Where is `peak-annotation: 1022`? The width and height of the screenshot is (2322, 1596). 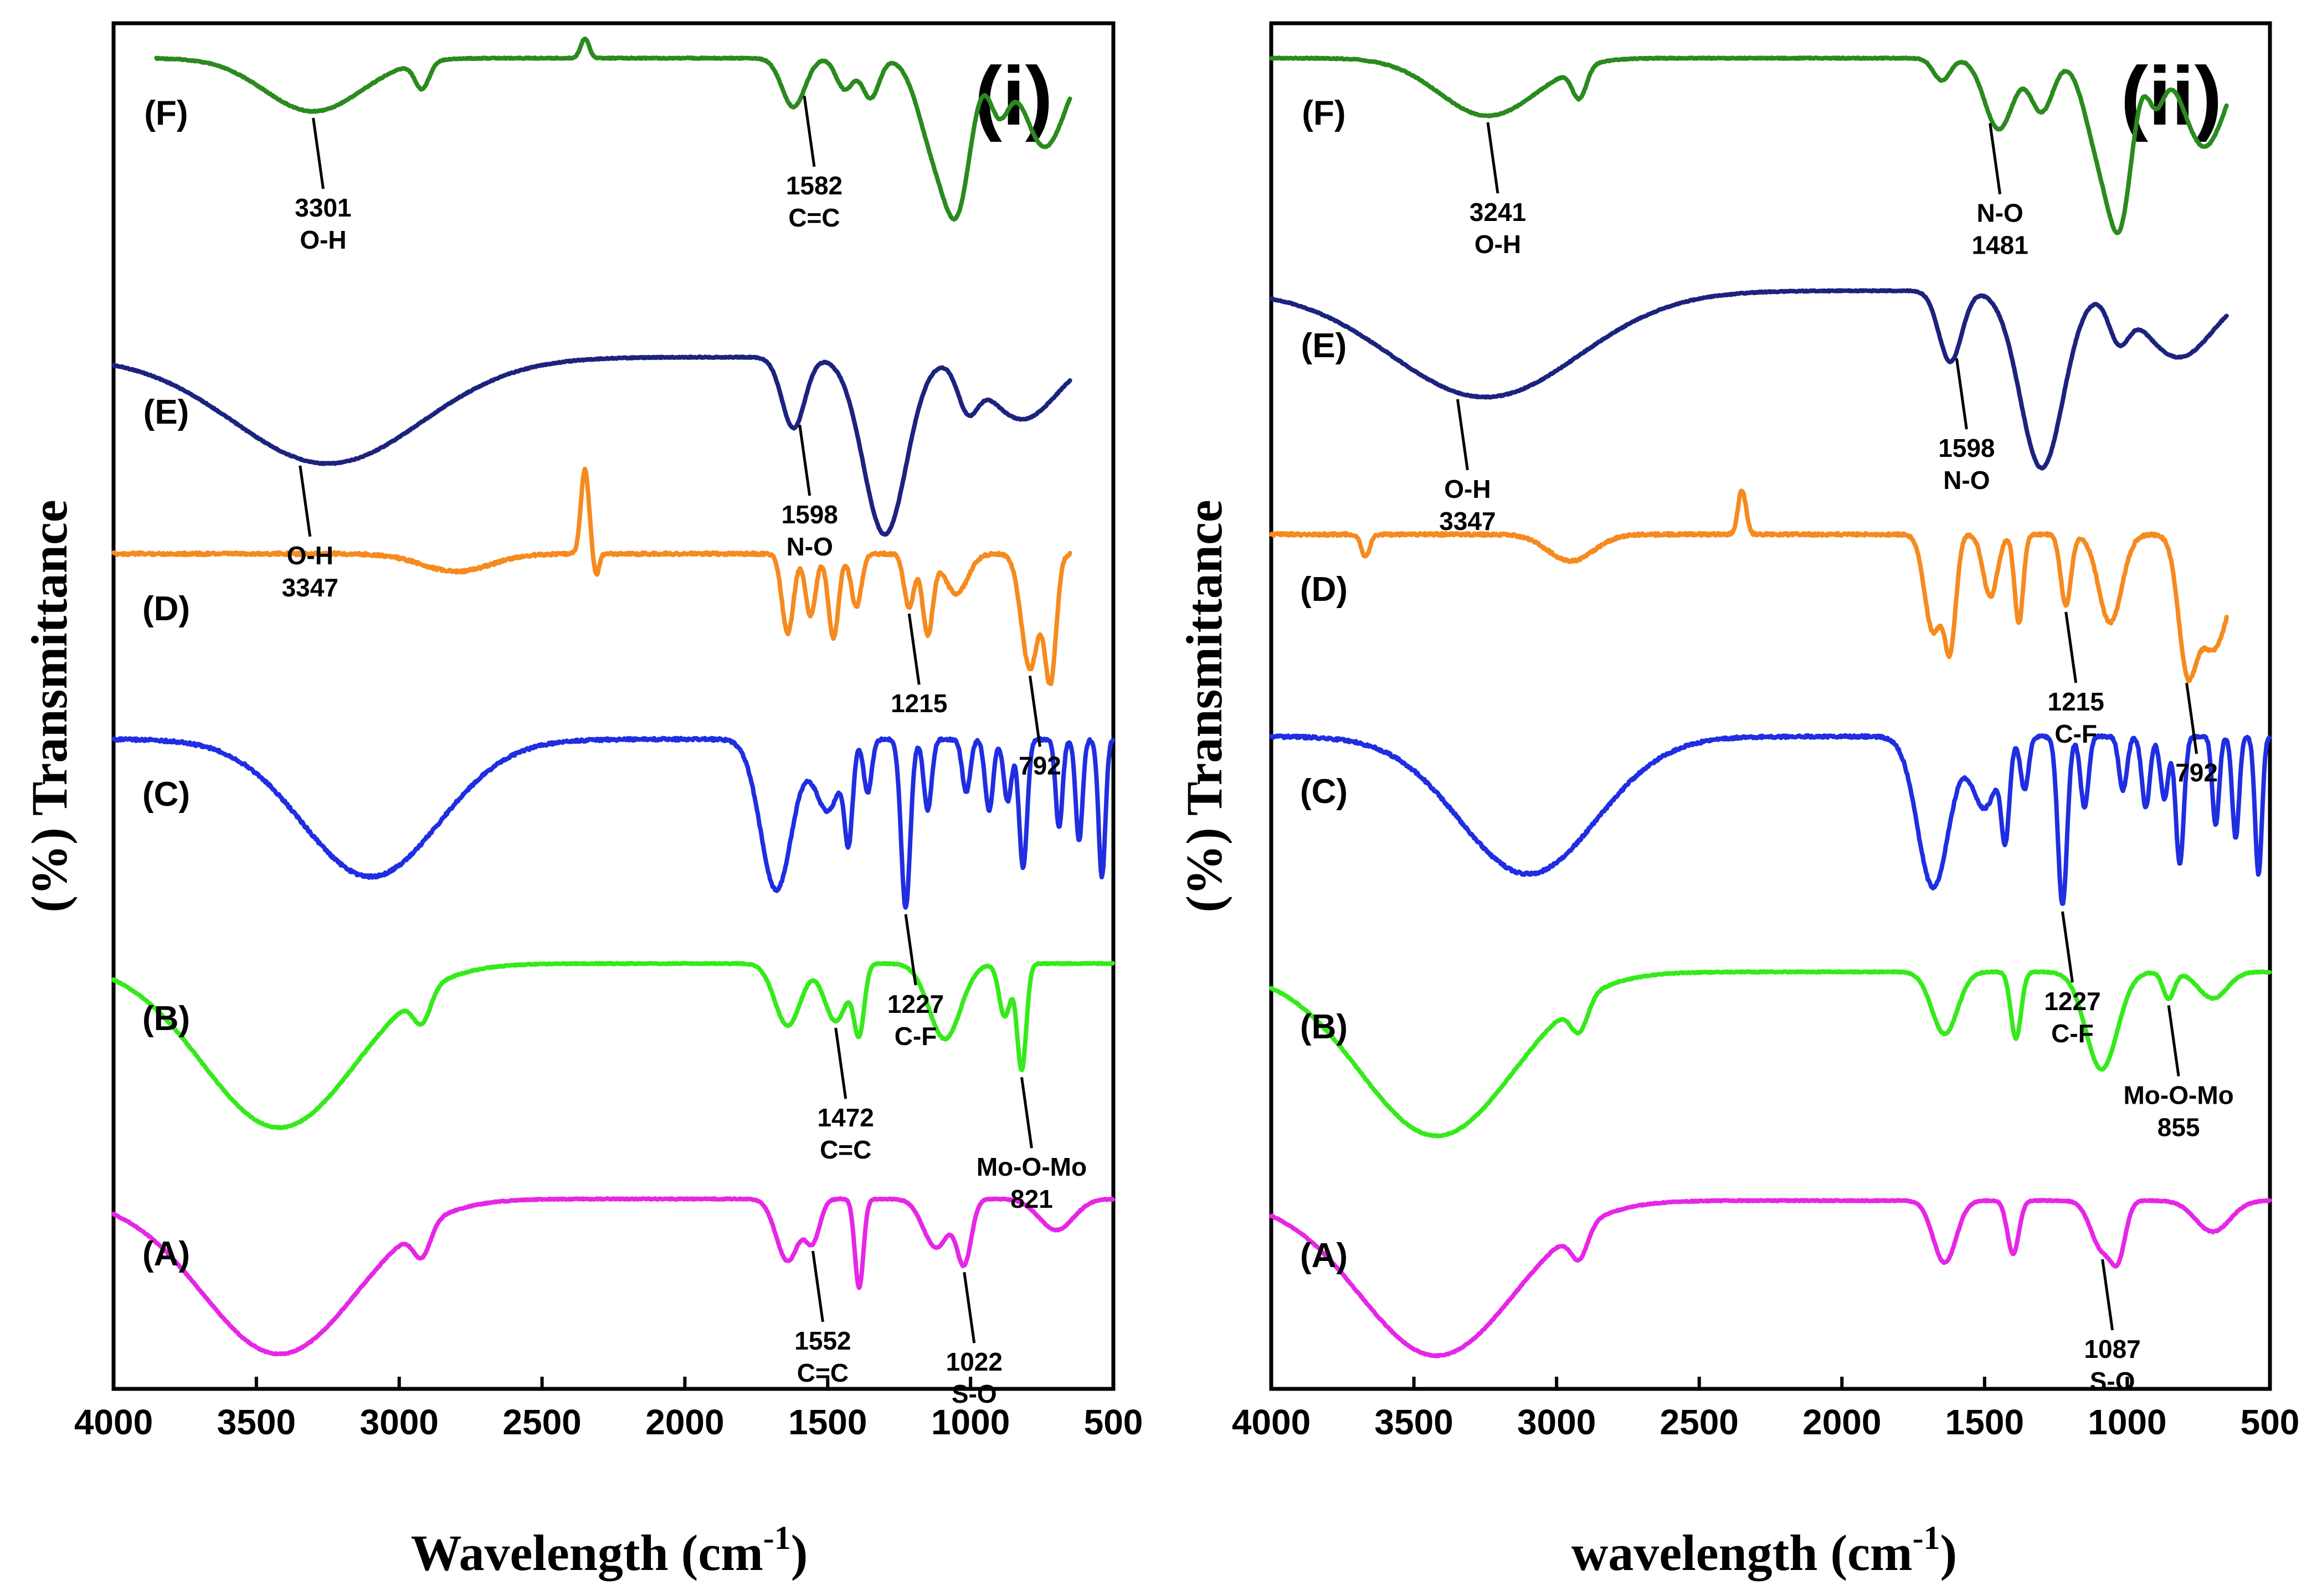 peak-annotation: 1022 is located at coordinates (975, 1361).